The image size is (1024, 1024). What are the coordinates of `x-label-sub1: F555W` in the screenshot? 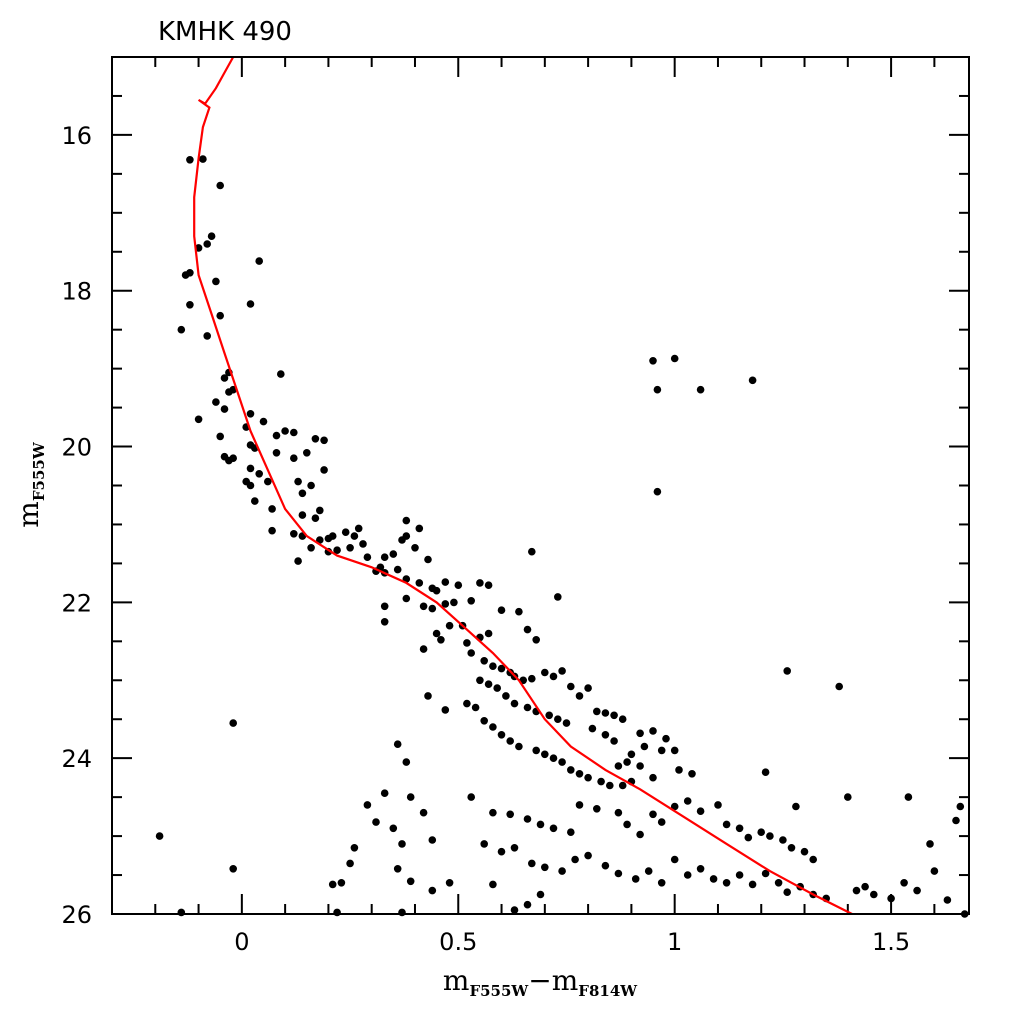 It's located at (499, 991).